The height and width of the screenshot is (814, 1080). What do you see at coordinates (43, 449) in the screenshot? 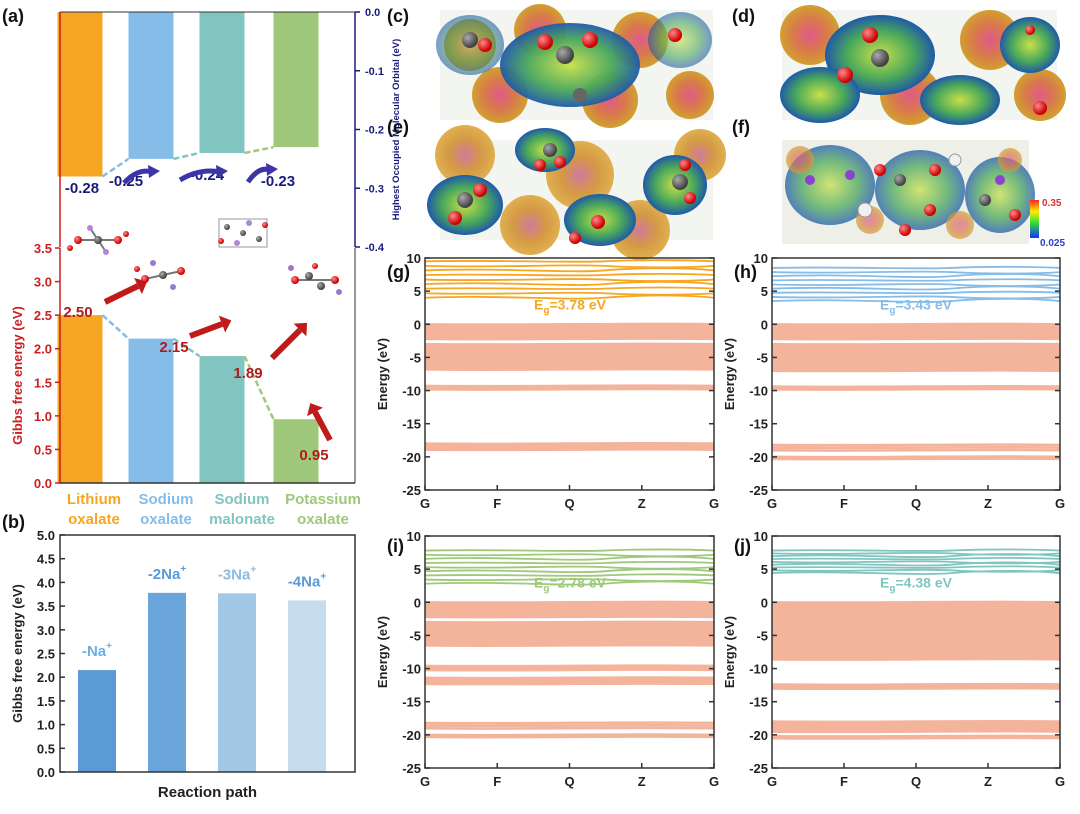
I see `y-tick-label: 0.5` at bounding box center [43, 449].